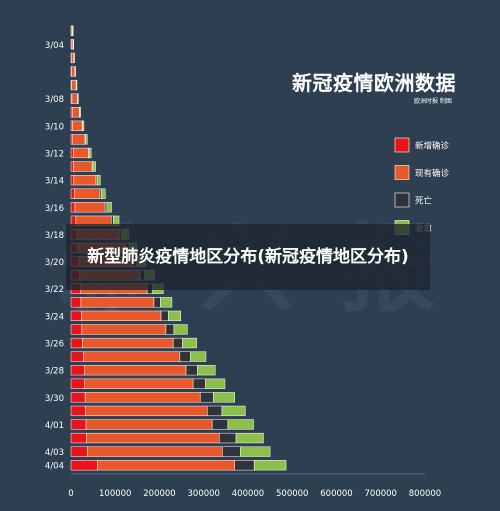  I want to click on x-tick-label: 400000, so click(248, 494).